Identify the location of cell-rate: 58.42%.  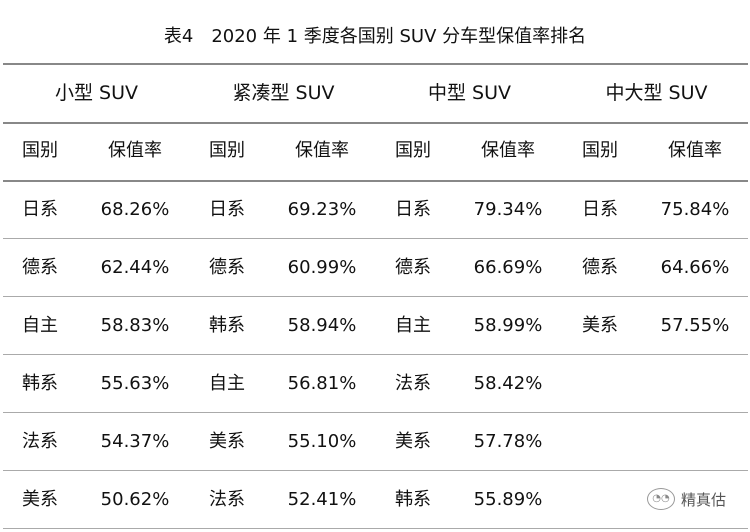
(508, 383).